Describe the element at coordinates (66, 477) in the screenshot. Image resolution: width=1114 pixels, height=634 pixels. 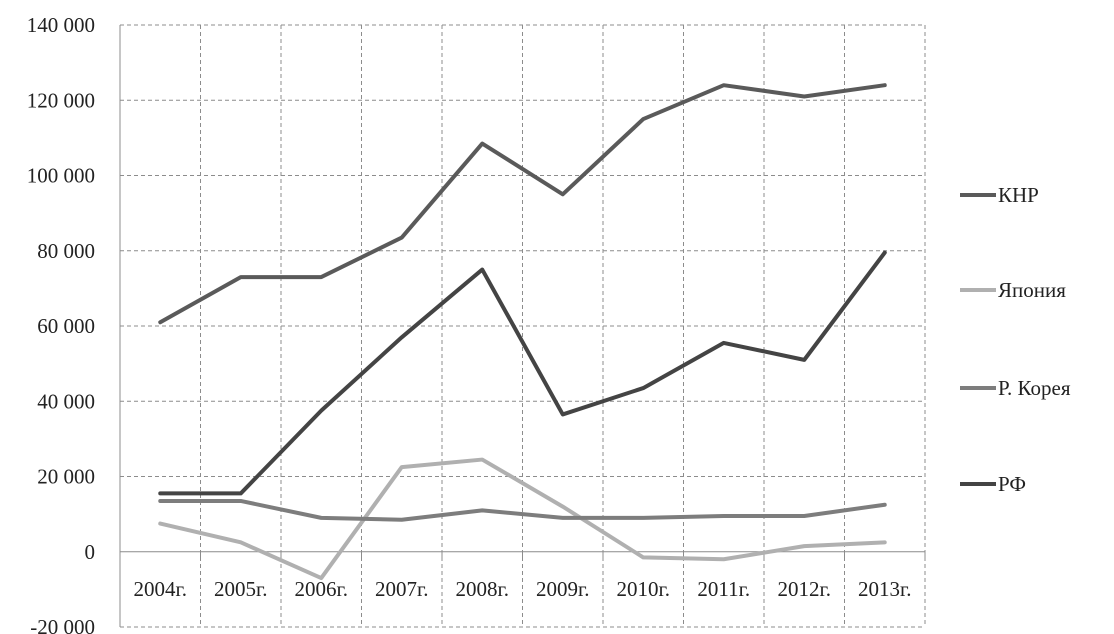
I see `y-tick-label: 20 000` at that location.